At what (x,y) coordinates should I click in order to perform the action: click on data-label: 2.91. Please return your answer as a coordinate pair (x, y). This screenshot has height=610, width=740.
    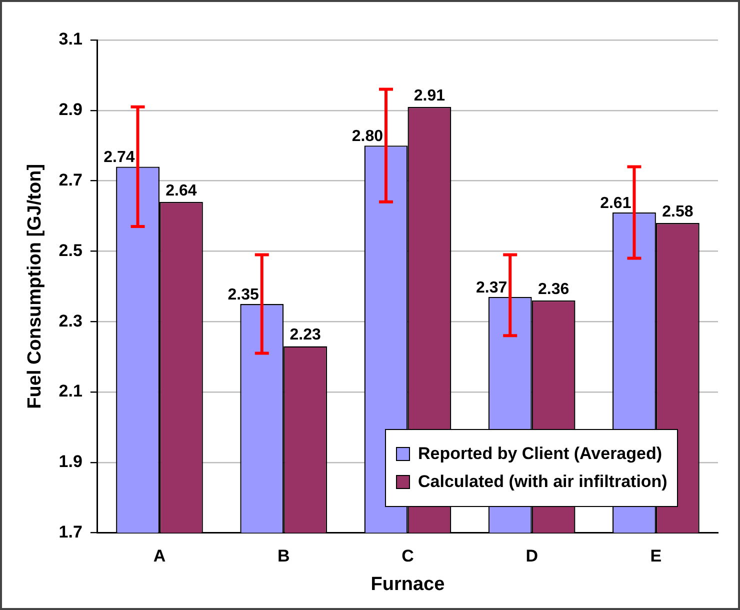
    Looking at the image, I should click on (430, 95).